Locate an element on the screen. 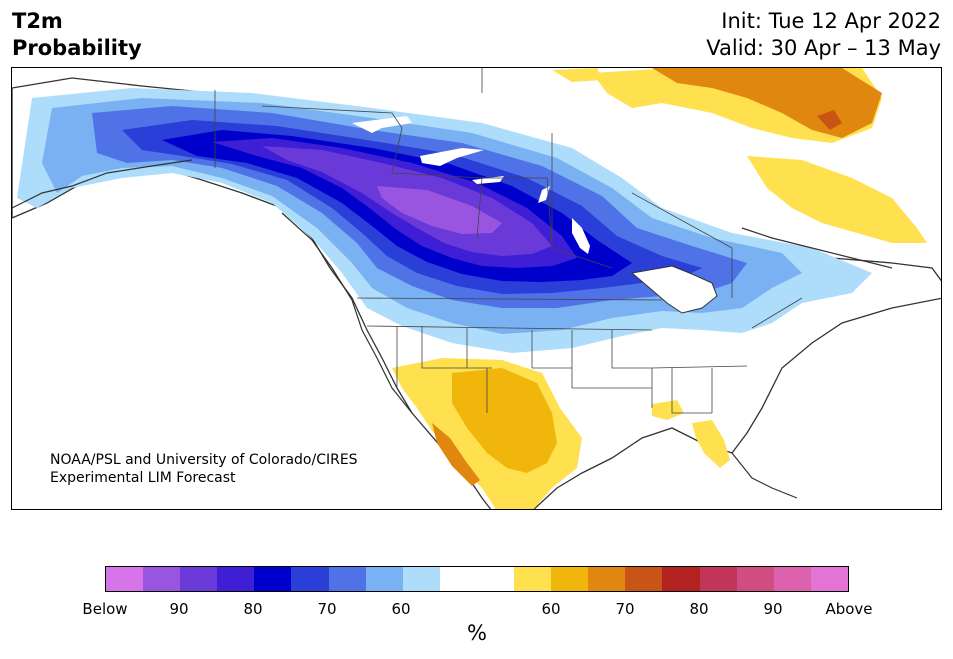 The image size is (953, 659). above-60-florida-zone is located at coordinates (711, 444).